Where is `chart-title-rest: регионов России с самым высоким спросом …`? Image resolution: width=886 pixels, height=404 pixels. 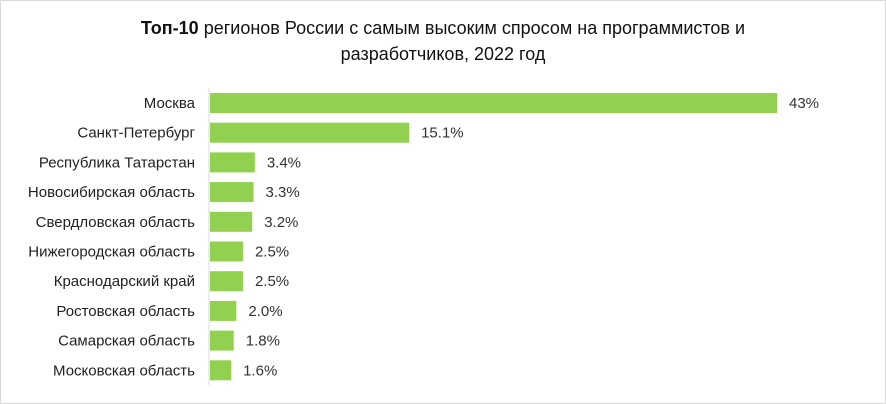 chart-title-rest: регионов России с самым высоким спросом … is located at coordinates (474, 28).